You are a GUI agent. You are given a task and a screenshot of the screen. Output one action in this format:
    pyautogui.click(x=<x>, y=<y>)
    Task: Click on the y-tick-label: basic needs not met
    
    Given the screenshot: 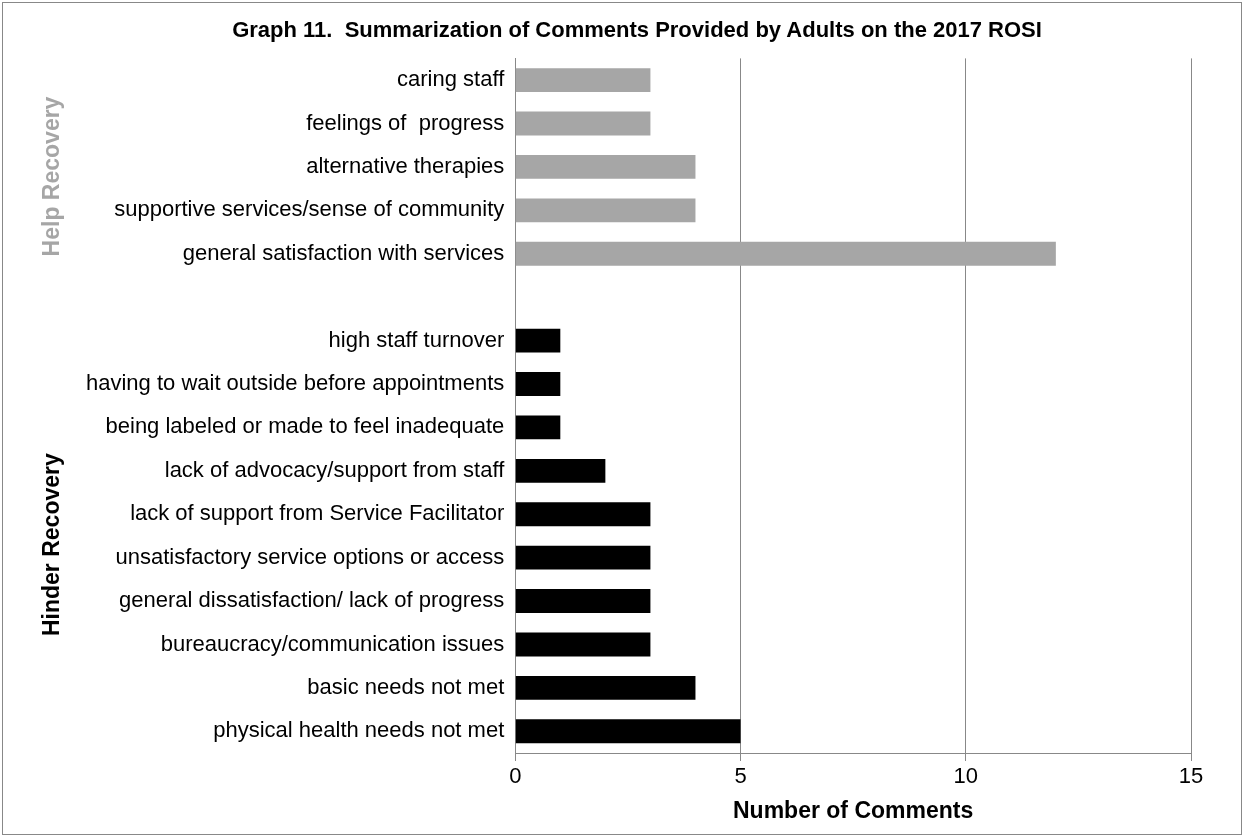 What is the action you would take?
    pyautogui.click(x=406, y=686)
    